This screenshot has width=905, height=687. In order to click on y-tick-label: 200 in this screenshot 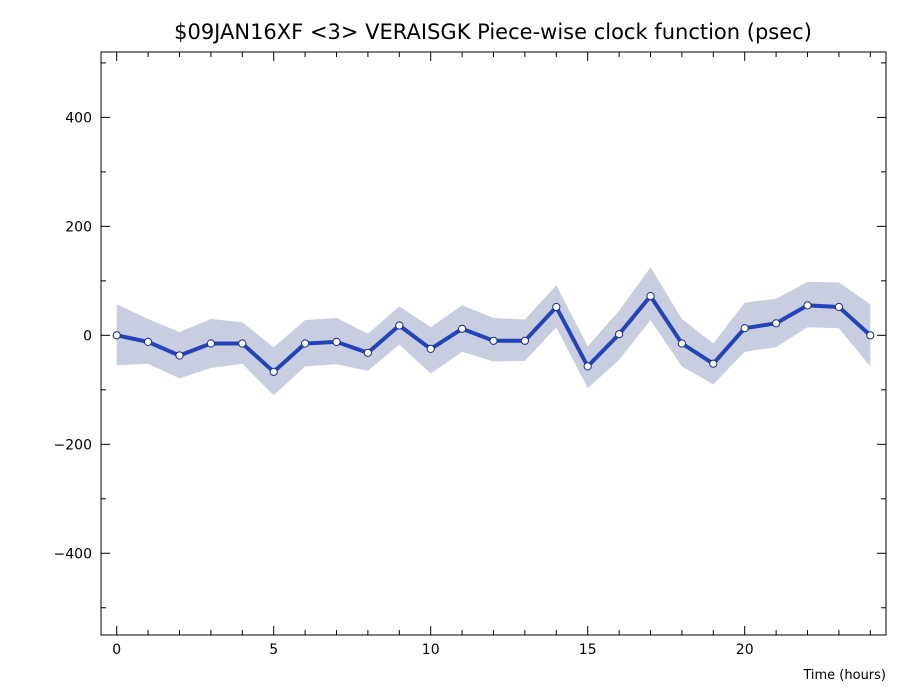, I will do `click(78, 227)`.